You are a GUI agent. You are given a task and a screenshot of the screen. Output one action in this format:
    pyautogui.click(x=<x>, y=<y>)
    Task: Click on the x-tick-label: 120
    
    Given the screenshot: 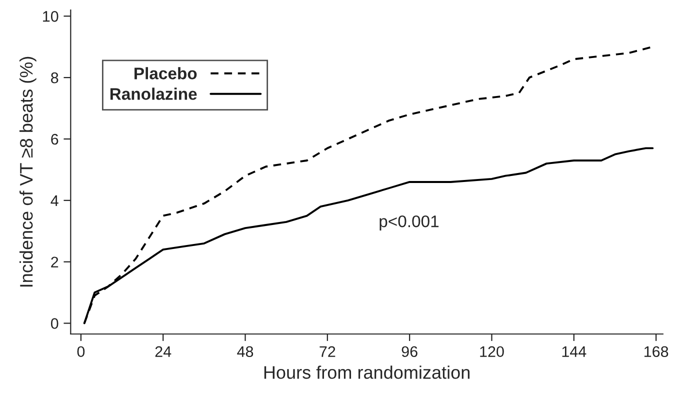 What is the action you would take?
    pyautogui.click(x=492, y=352)
    